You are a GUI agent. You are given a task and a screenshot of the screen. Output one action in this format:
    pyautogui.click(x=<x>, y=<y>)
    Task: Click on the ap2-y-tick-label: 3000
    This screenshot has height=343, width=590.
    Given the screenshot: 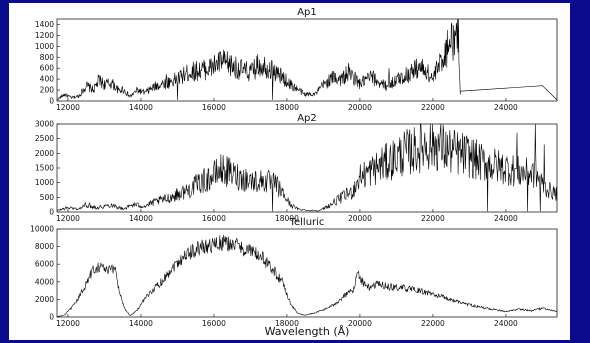 What is the action you would take?
    pyautogui.click(x=44, y=124)
    